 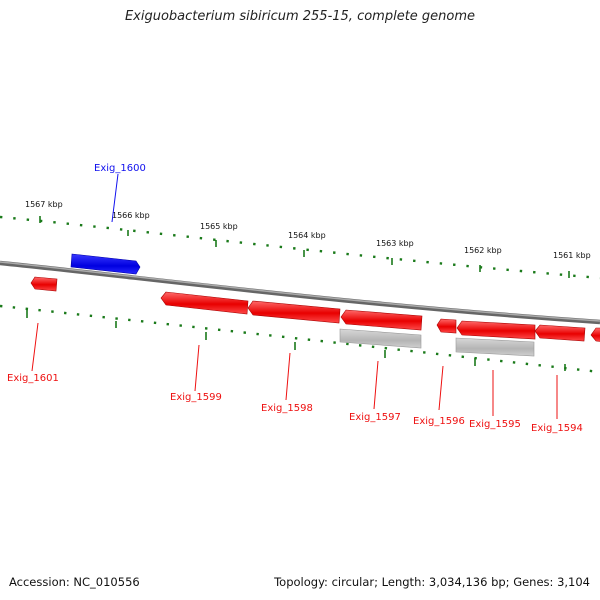 I want to click on gene-exig-1600: Exig_1600, so click(x=108, y=219).